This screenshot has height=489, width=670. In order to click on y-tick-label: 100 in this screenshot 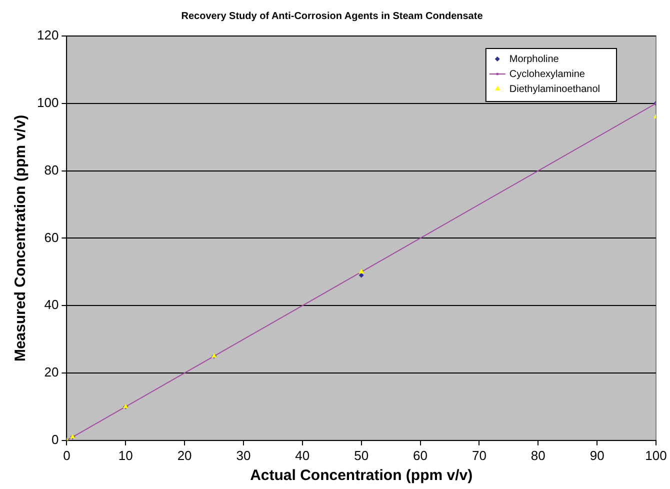, I will do `click(47, 102)`.